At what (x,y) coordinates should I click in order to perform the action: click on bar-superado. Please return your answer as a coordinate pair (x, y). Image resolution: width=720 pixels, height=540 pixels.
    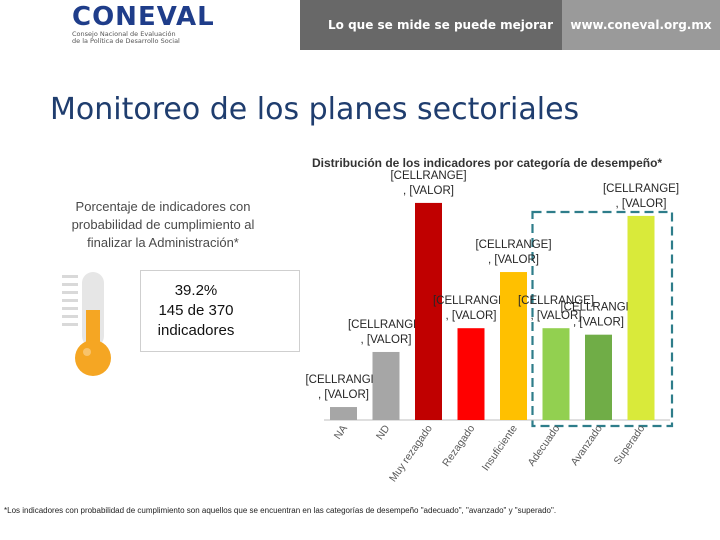
    Looking at the image, I should click on (641, 317).